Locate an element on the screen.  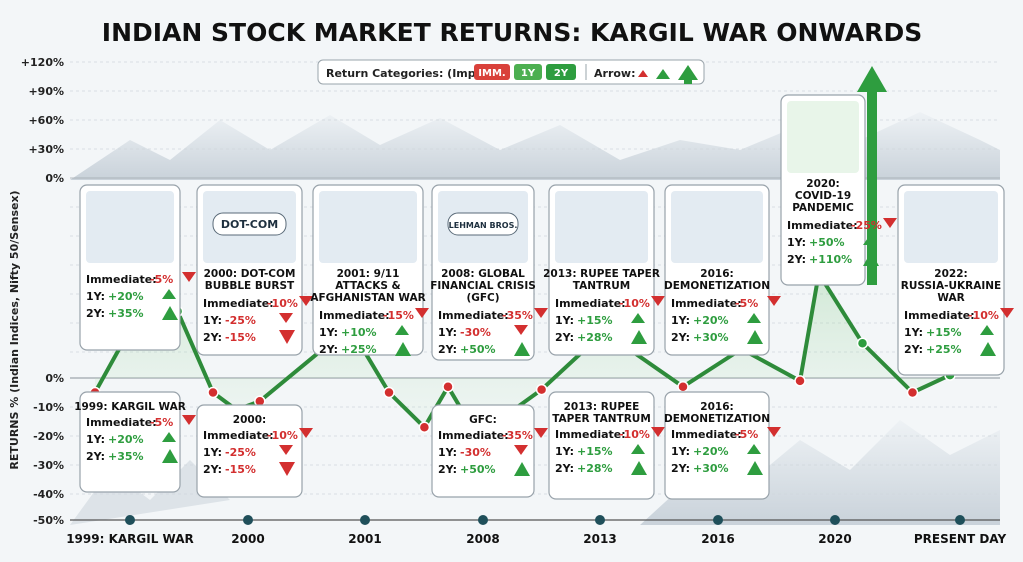
stat-value: +25% is located at coordinates (359, 349).